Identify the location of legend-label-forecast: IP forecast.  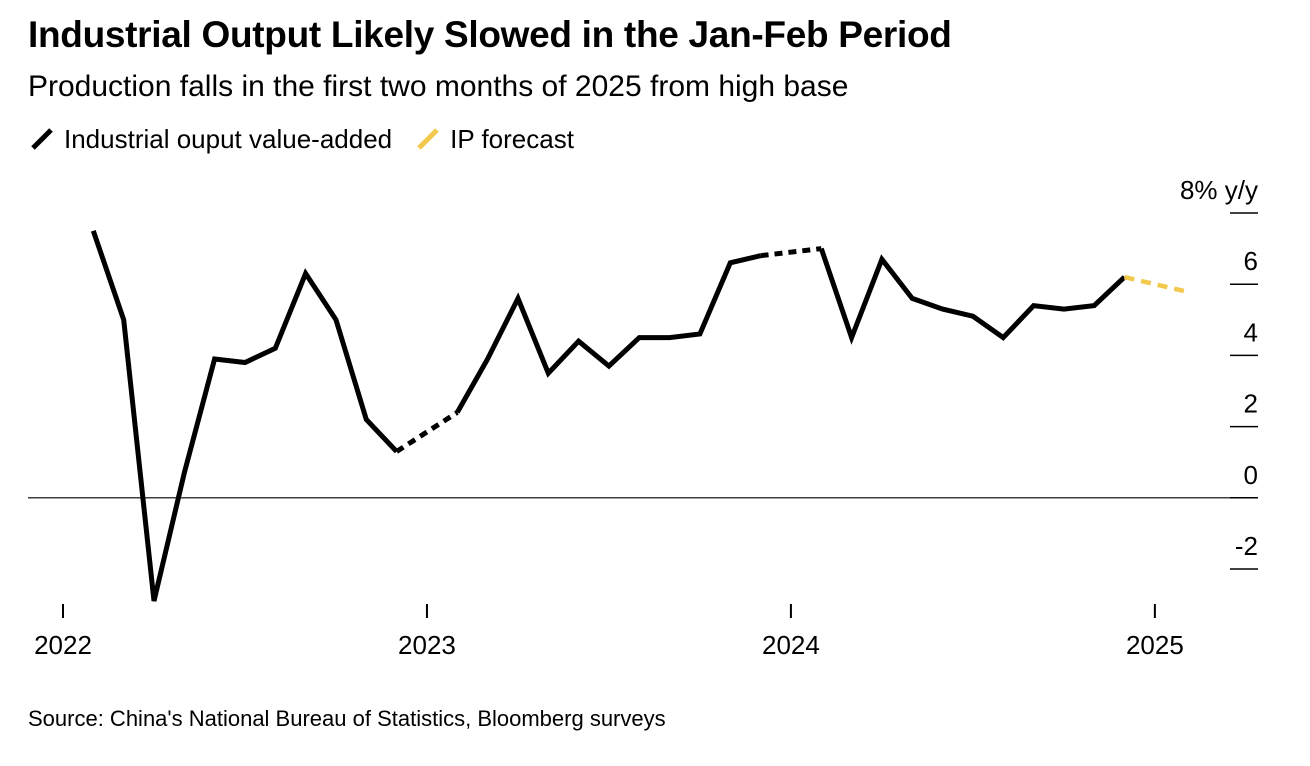
(512, 138).